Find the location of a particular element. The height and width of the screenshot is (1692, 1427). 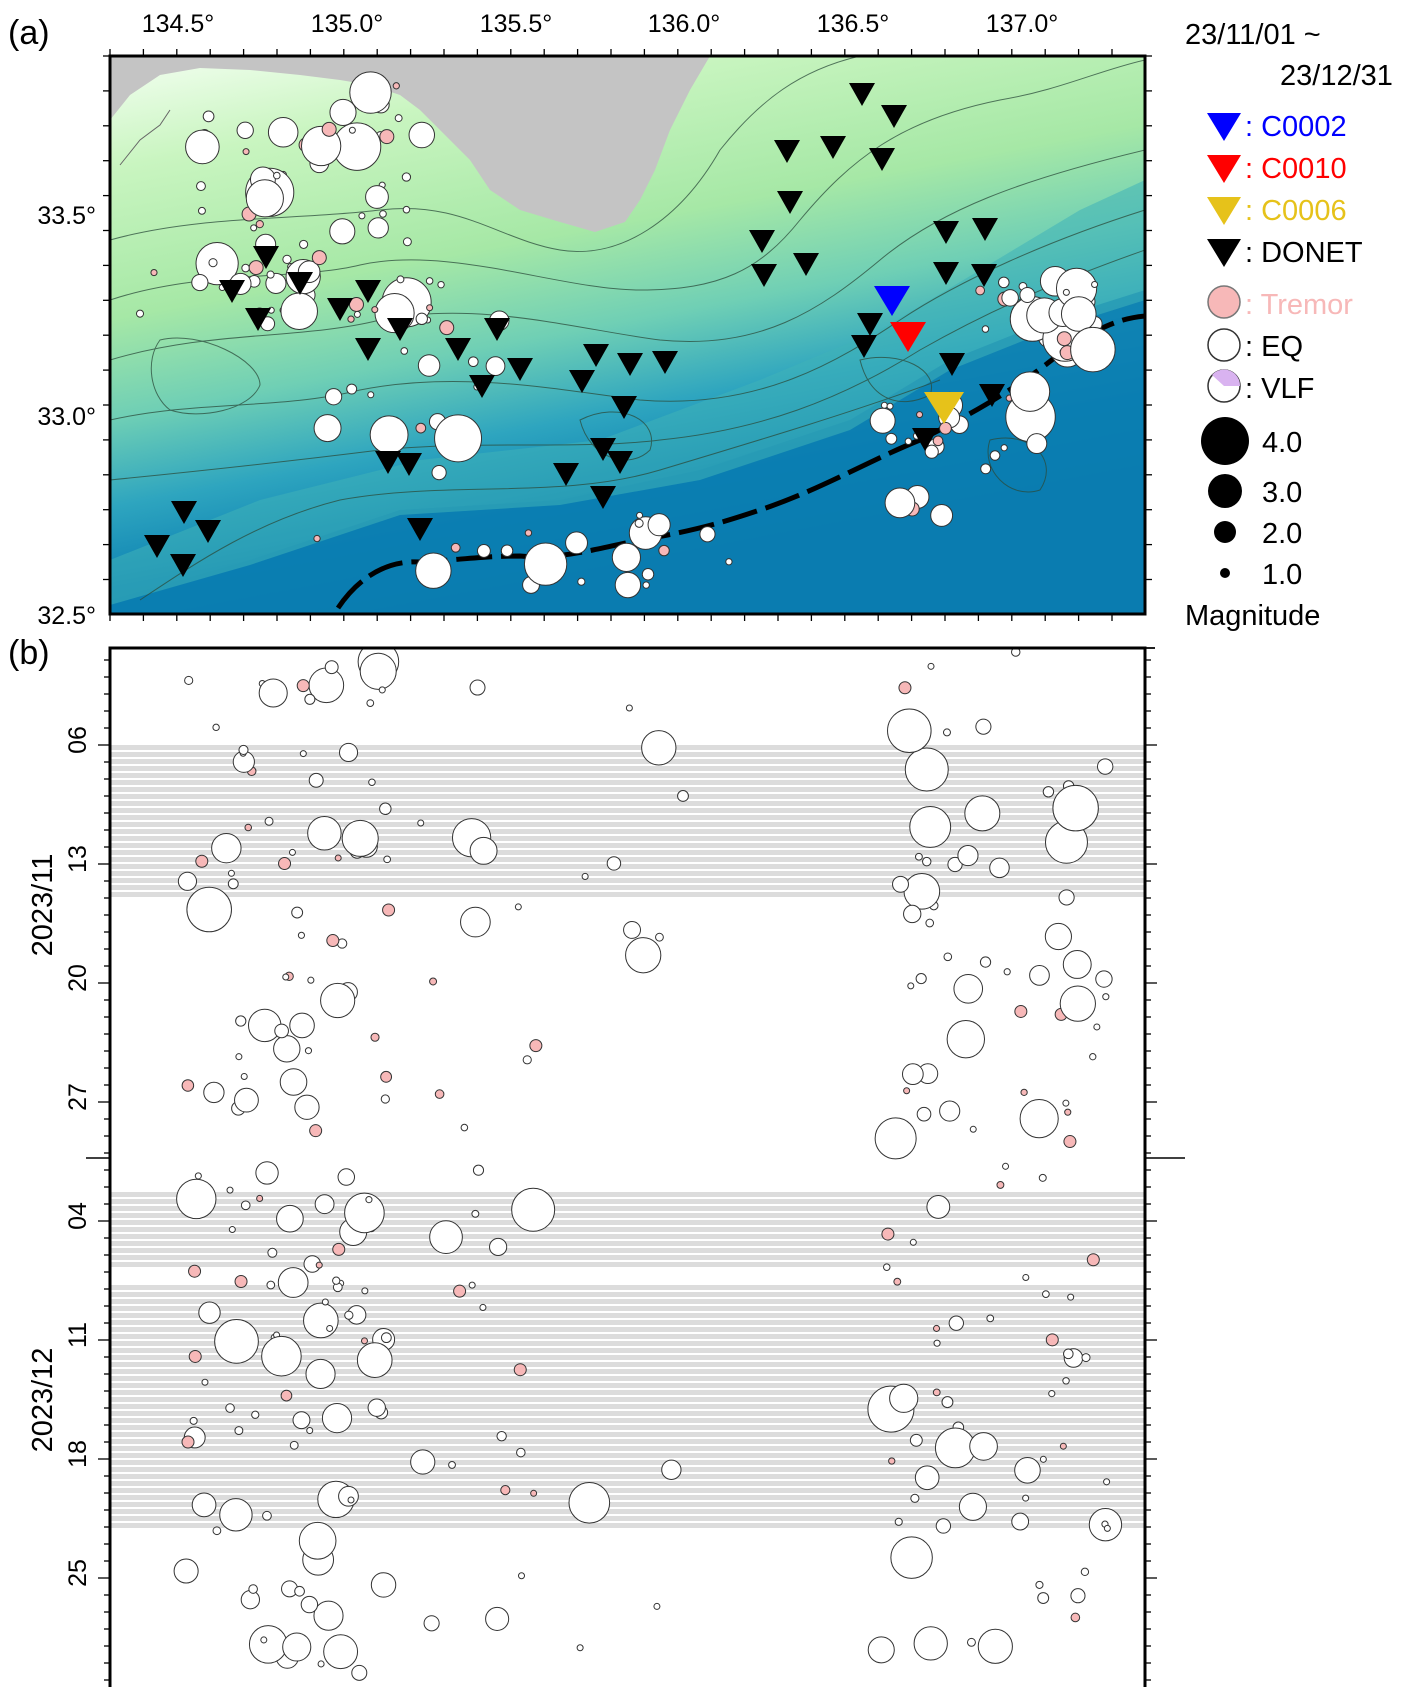

legend-mag1-label: 1.0 is located at coordinates (1282, 575).